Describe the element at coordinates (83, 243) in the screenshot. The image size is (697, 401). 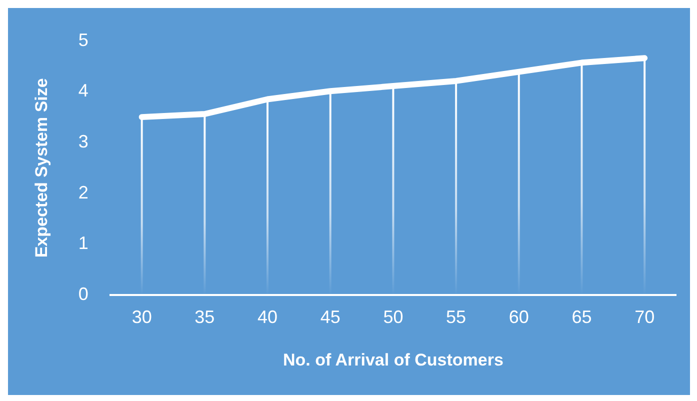
I see `y-tick-label: 1` at that location.